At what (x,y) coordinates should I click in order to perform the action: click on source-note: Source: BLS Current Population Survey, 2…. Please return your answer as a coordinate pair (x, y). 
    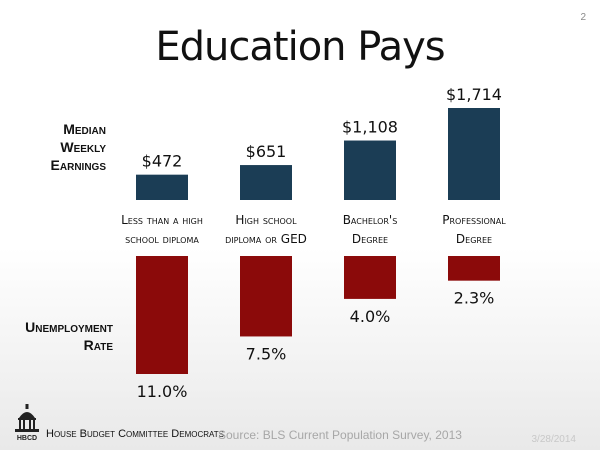
    Looking at the image, I should click on (340, 435).